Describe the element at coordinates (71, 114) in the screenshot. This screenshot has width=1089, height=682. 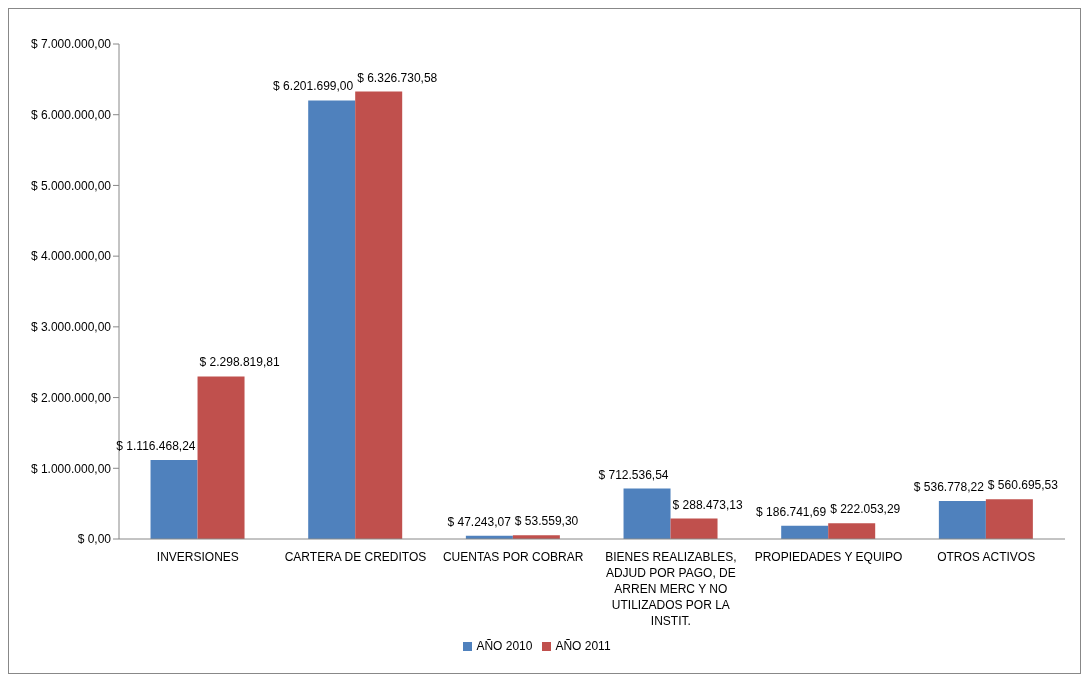
I see `y-tick-label: $ 6.000.000,00` at that location.